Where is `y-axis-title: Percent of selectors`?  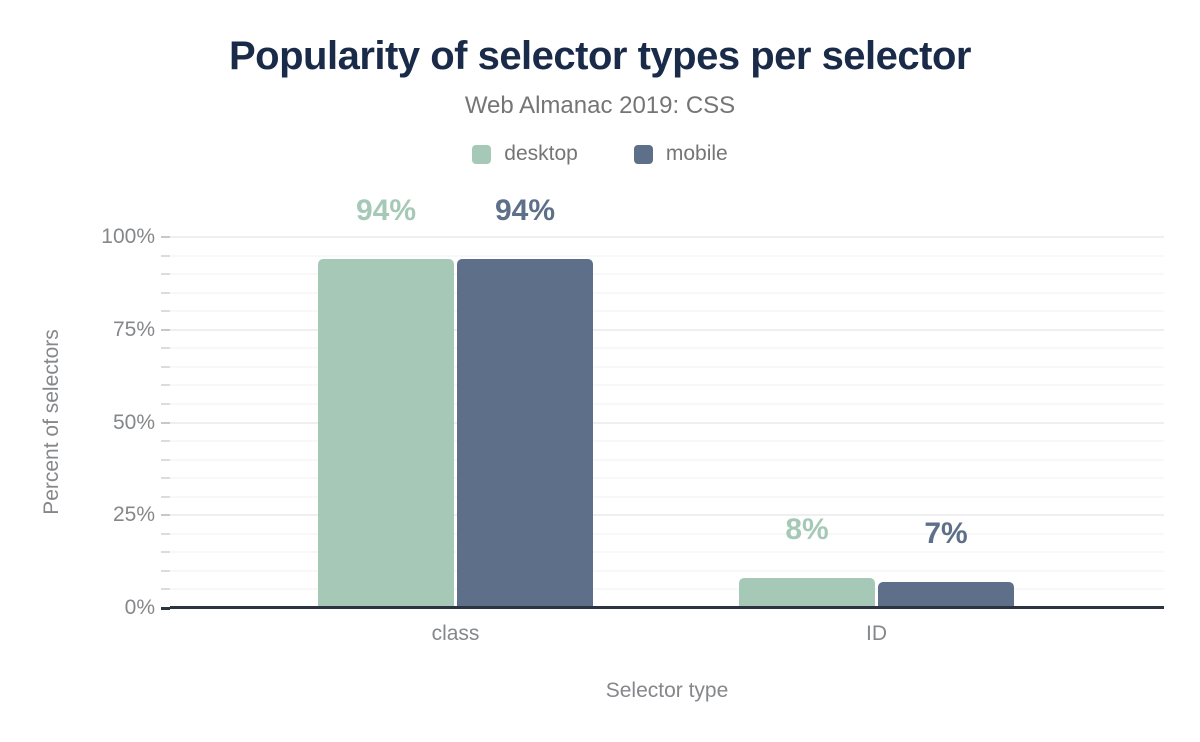 y-axis-title: Percent of selectors is located at coordinates (51, 421).